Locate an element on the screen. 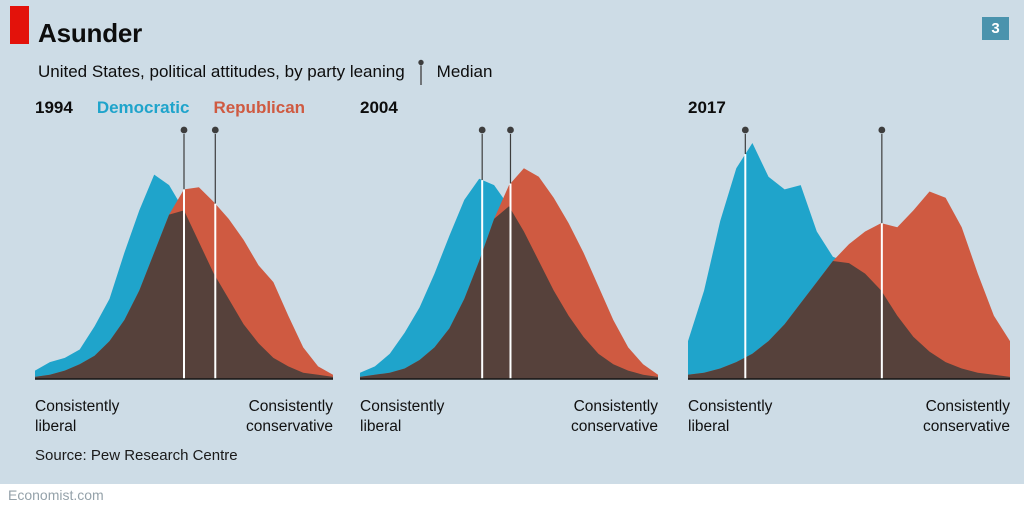  democratic-area is located at coordinates (849, 261).